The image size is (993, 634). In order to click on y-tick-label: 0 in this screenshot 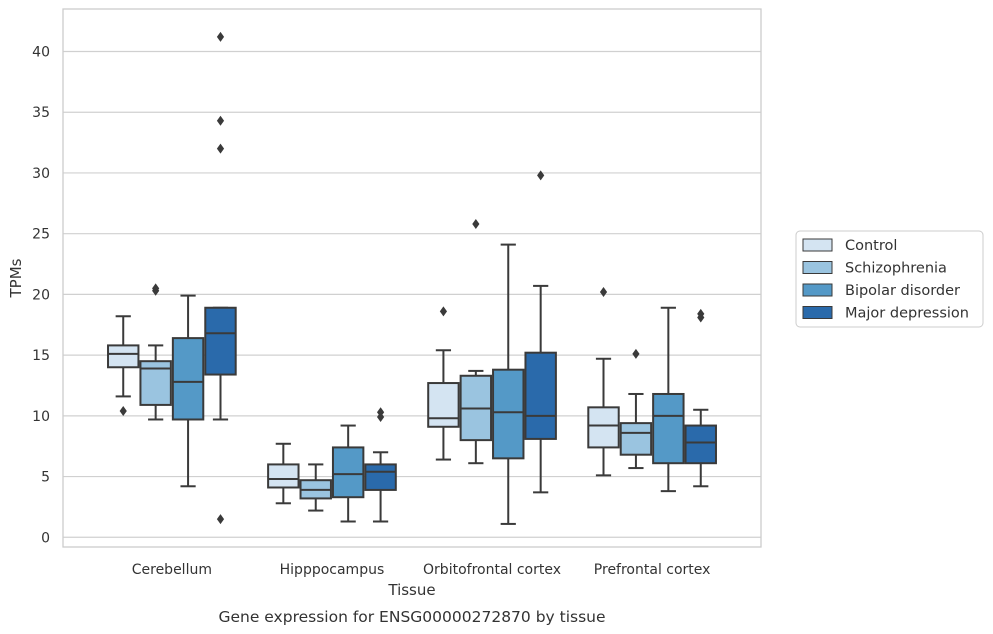, I will do `click(45, 538)`.